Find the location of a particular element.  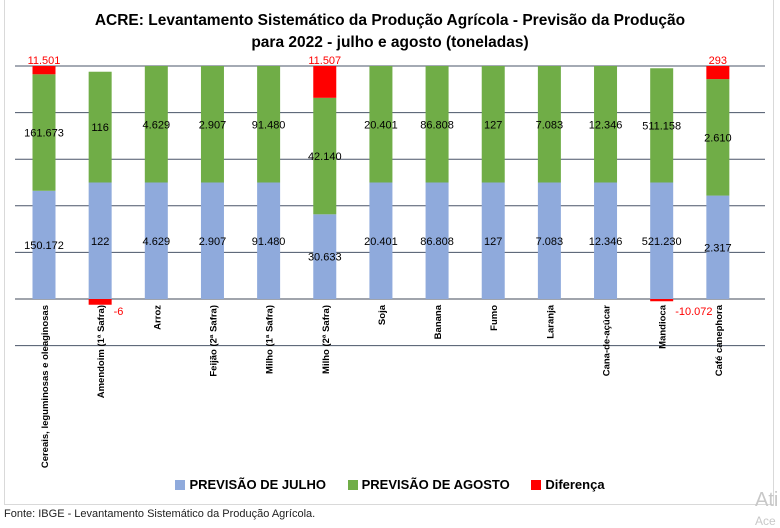

data-label: 2.610 is located at coordinates (718, 138).